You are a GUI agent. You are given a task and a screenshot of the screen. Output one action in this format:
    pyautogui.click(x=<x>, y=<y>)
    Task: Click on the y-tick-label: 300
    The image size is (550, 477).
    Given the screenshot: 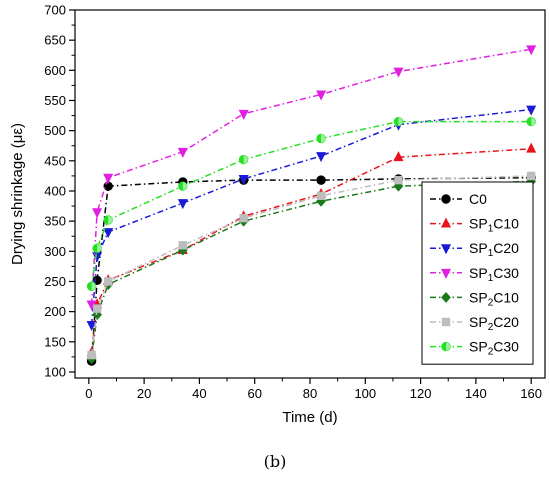 What is the action you would take?
    pyautogui.click(x=55, y=251)
    